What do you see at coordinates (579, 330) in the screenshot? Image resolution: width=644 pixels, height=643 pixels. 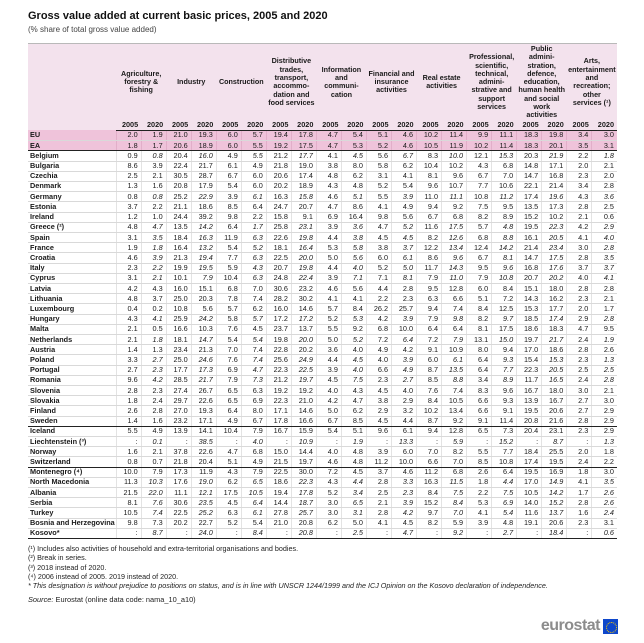 I see `value-cell: 4.7` at bounding box center [579, 330].